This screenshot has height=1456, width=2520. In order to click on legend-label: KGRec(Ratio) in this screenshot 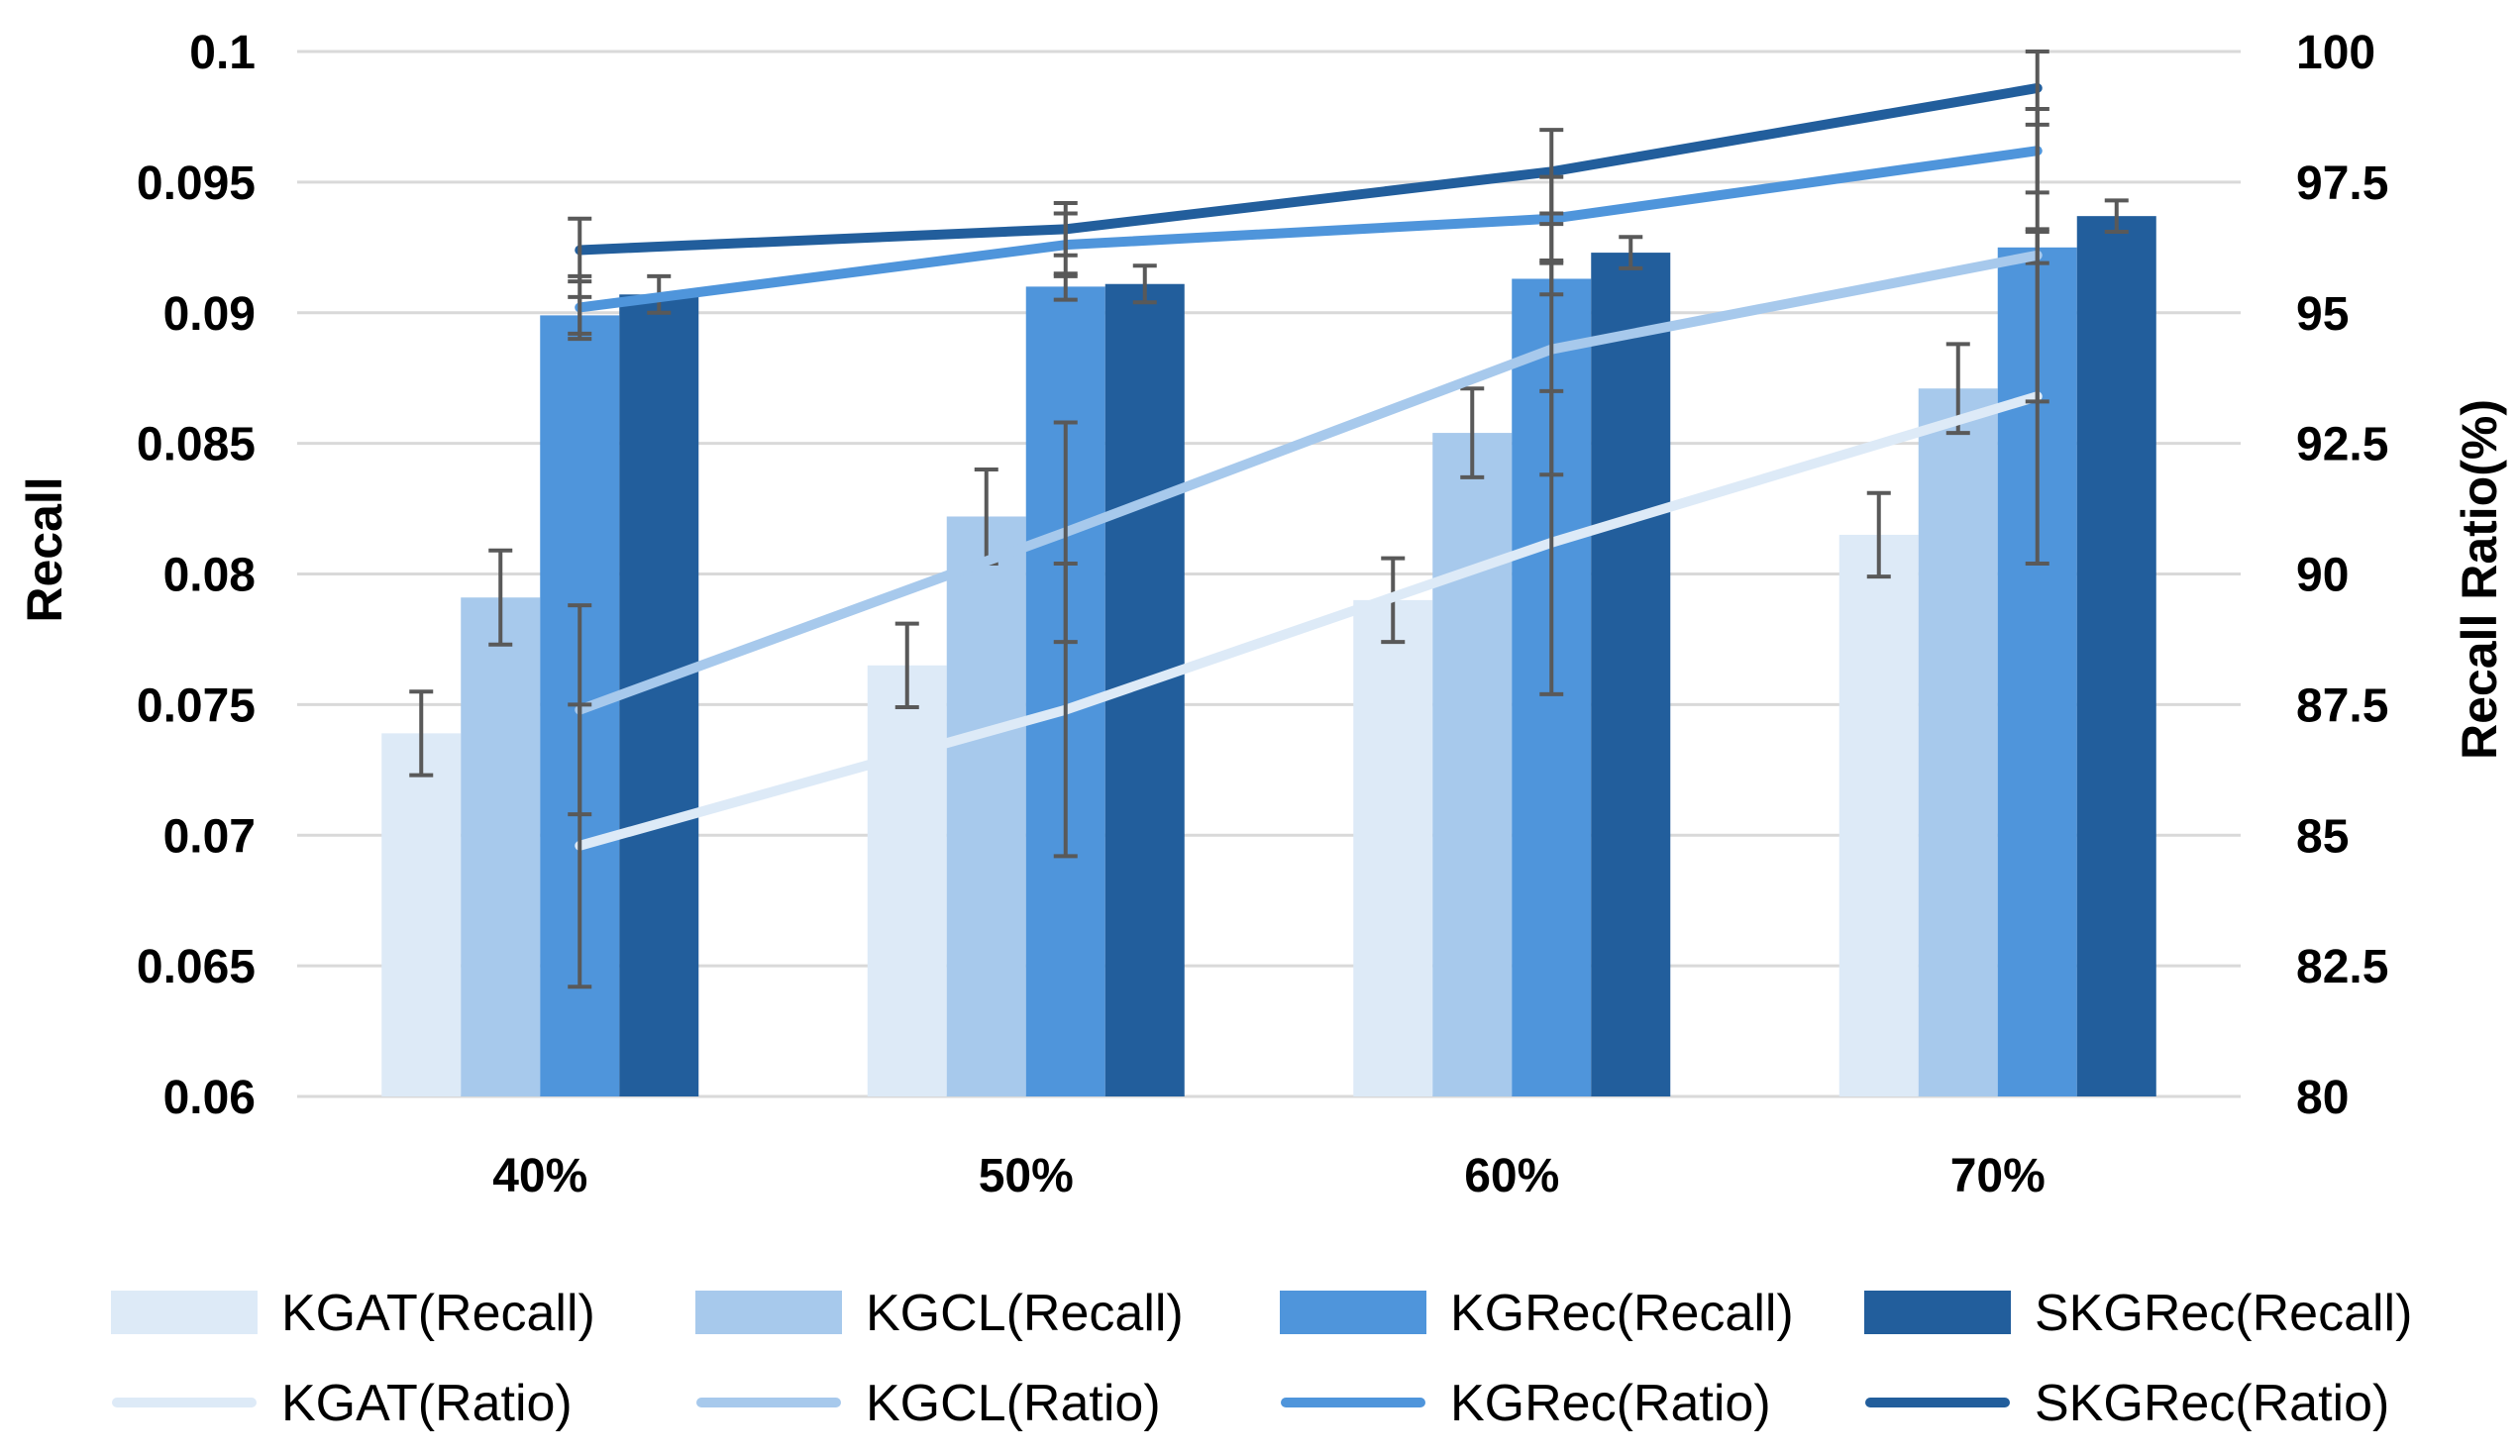, I will do `click(1610, 1403)`.